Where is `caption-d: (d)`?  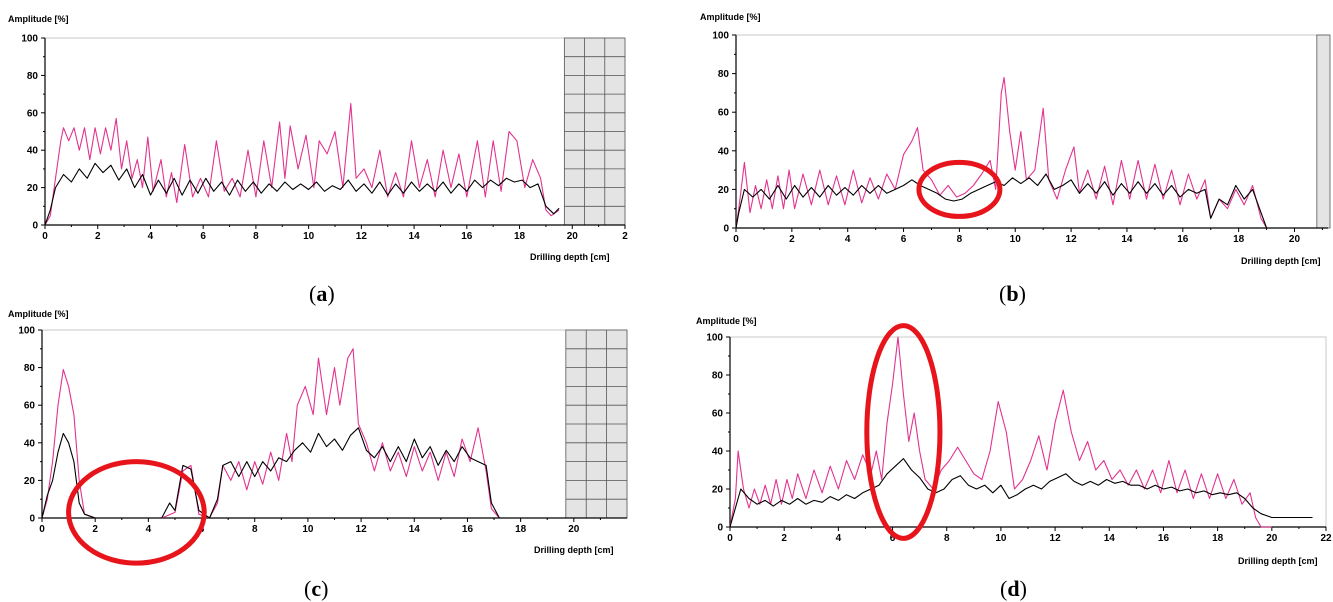
caption-d: (d) is located at coordinates (1013, 588).